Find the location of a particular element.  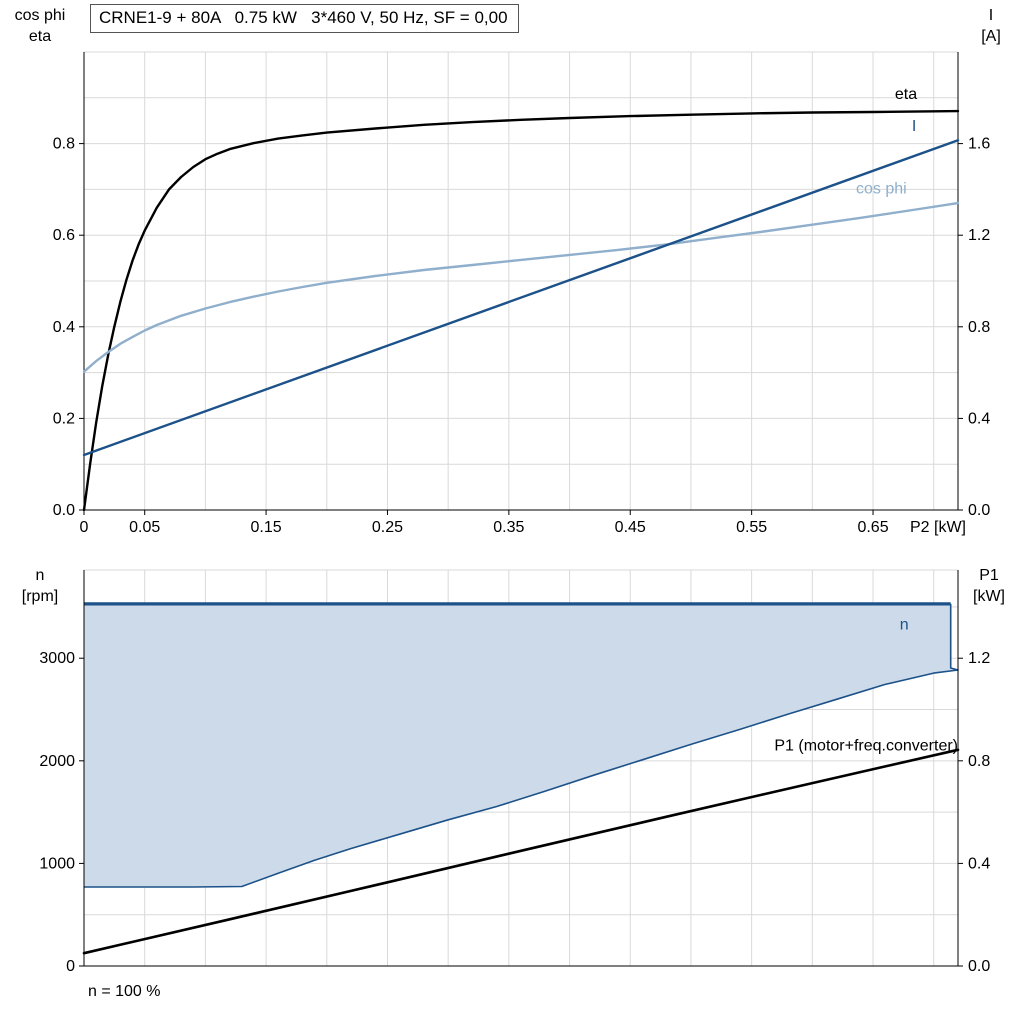

axis-title-speed: n is located at coordinates (40, 575).